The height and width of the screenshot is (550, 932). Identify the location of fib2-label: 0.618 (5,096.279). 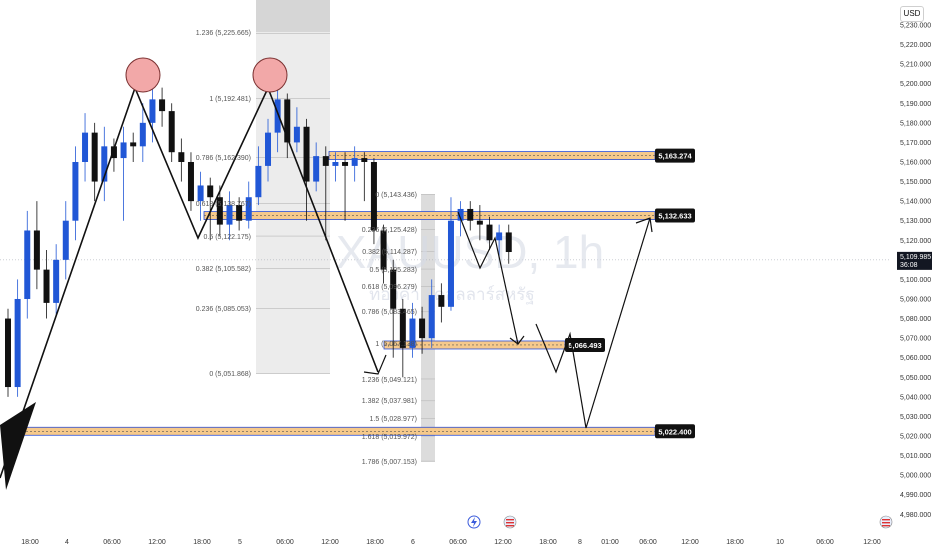
(389, 287).